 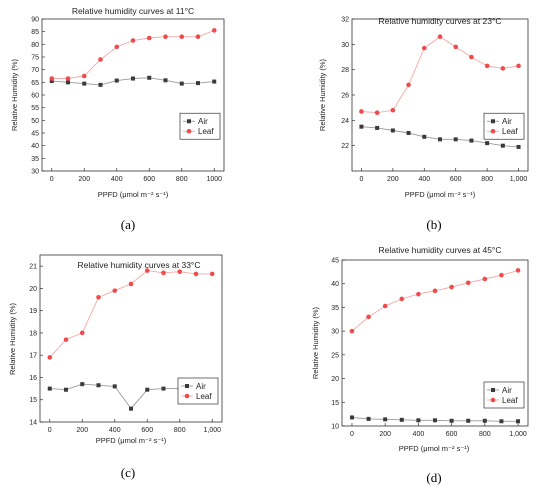 I want to click on y-tick-label: 45, so click(x=335, y=261).